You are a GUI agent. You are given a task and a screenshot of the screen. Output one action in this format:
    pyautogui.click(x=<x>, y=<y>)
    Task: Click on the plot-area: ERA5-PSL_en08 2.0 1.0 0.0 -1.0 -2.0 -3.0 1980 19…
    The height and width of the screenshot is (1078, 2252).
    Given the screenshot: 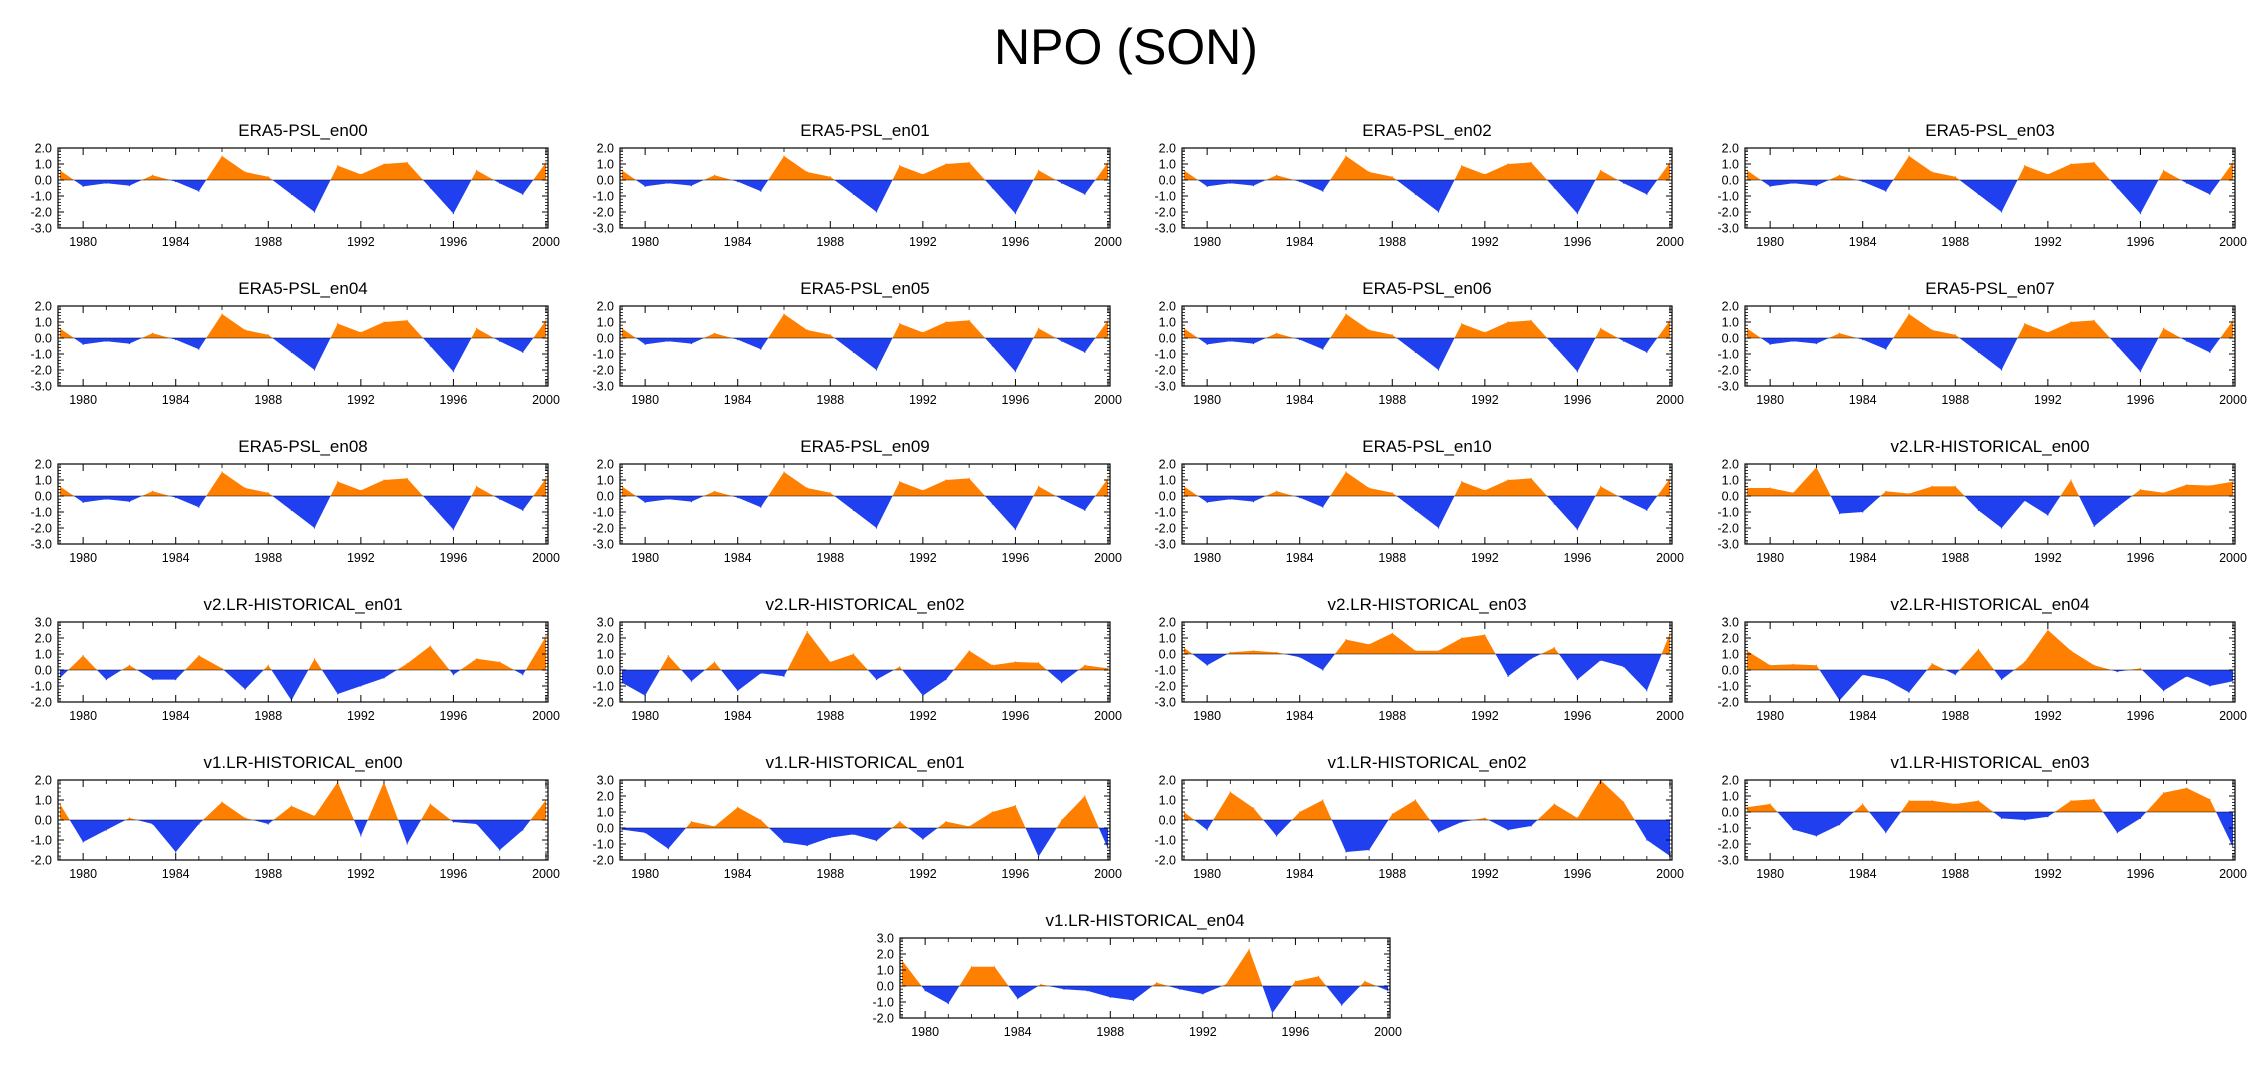 What is the action you would take?
    pyautogui.click(x=294, y=501)
    